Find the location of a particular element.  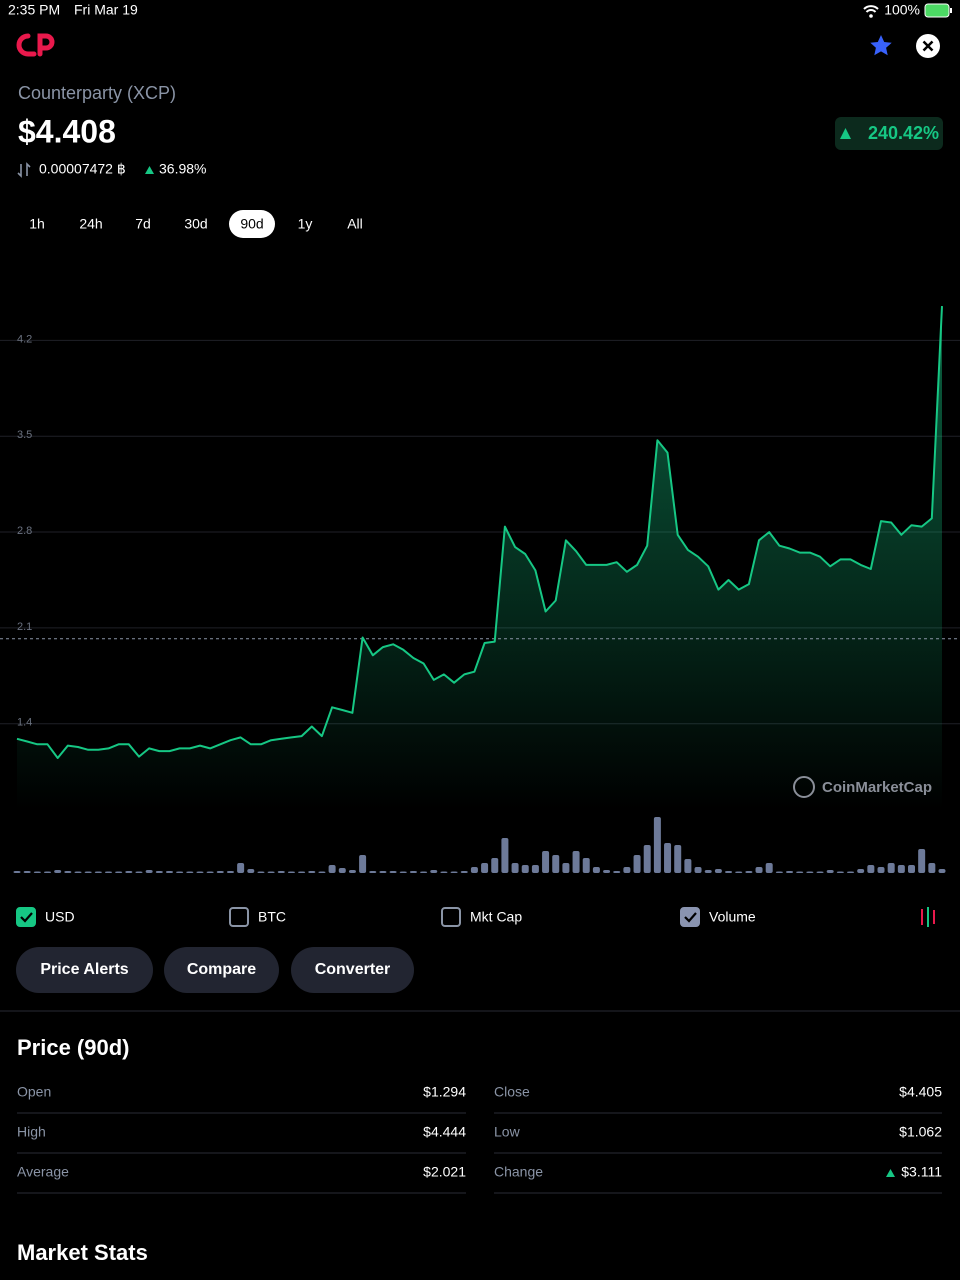

range-selected-pill is located at coordinates (252, 224).